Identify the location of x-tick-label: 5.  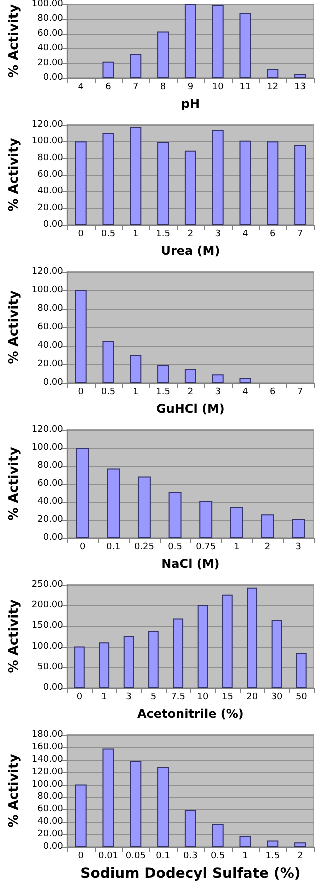
(153, 697).